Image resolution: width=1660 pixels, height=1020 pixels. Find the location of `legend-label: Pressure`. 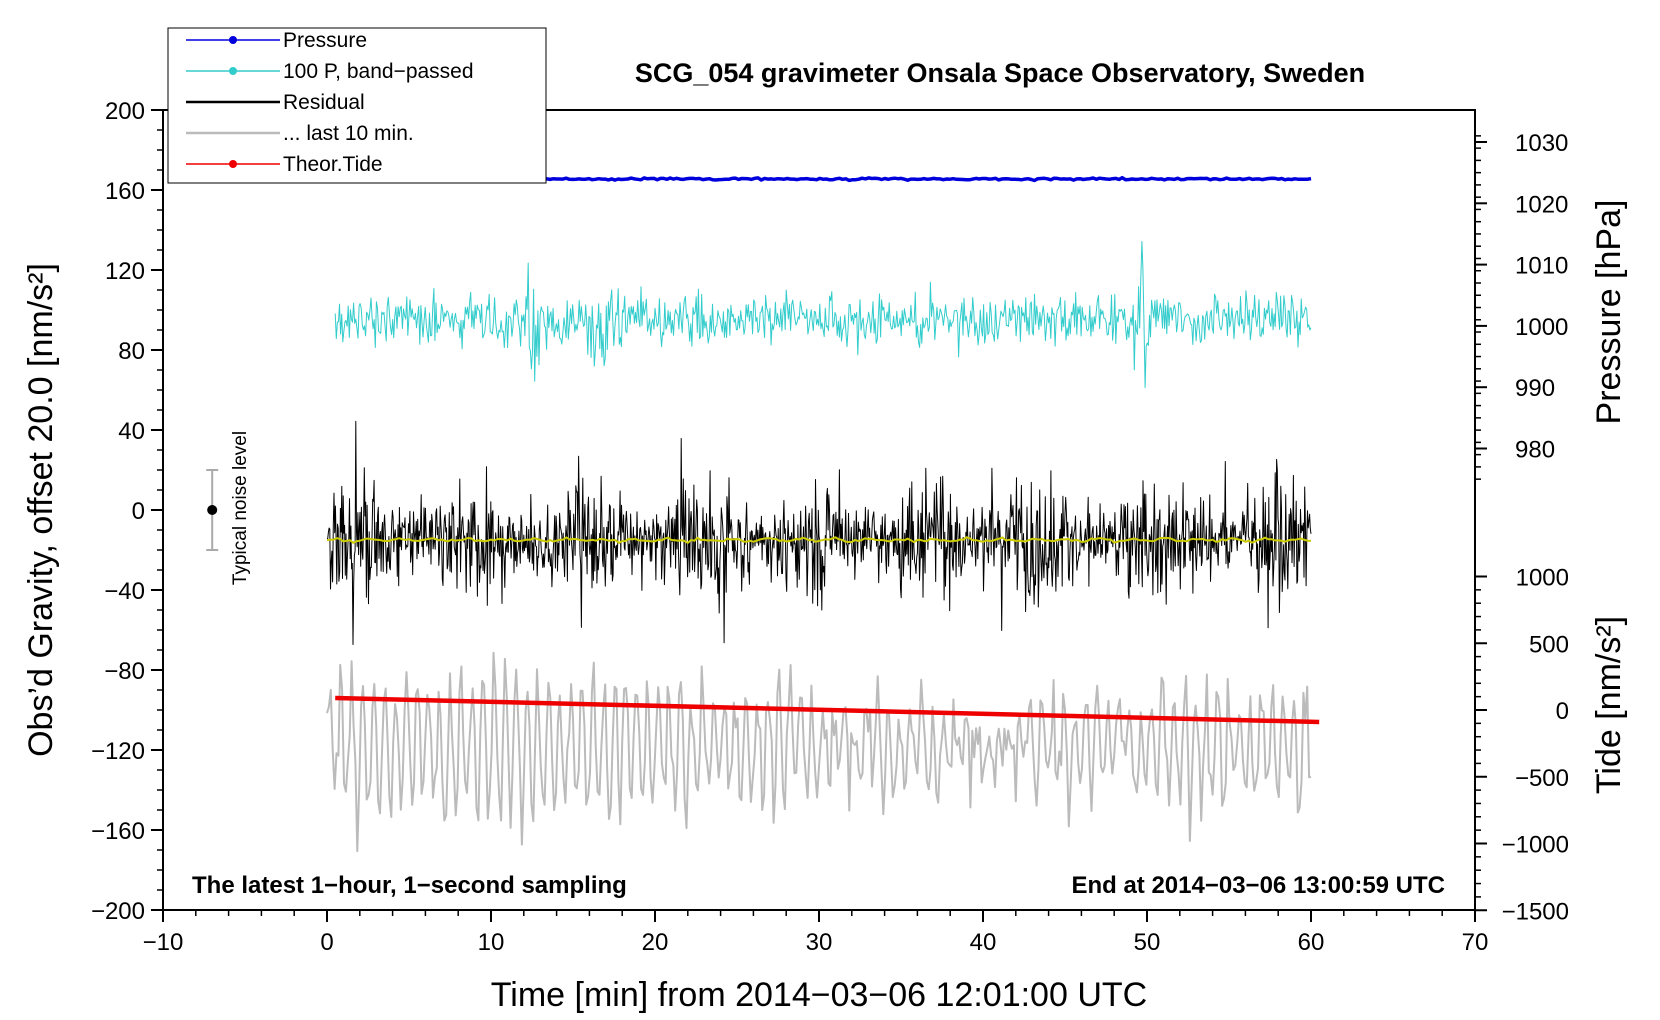

legend-label: Pressure is located at coordinates (325, 40).